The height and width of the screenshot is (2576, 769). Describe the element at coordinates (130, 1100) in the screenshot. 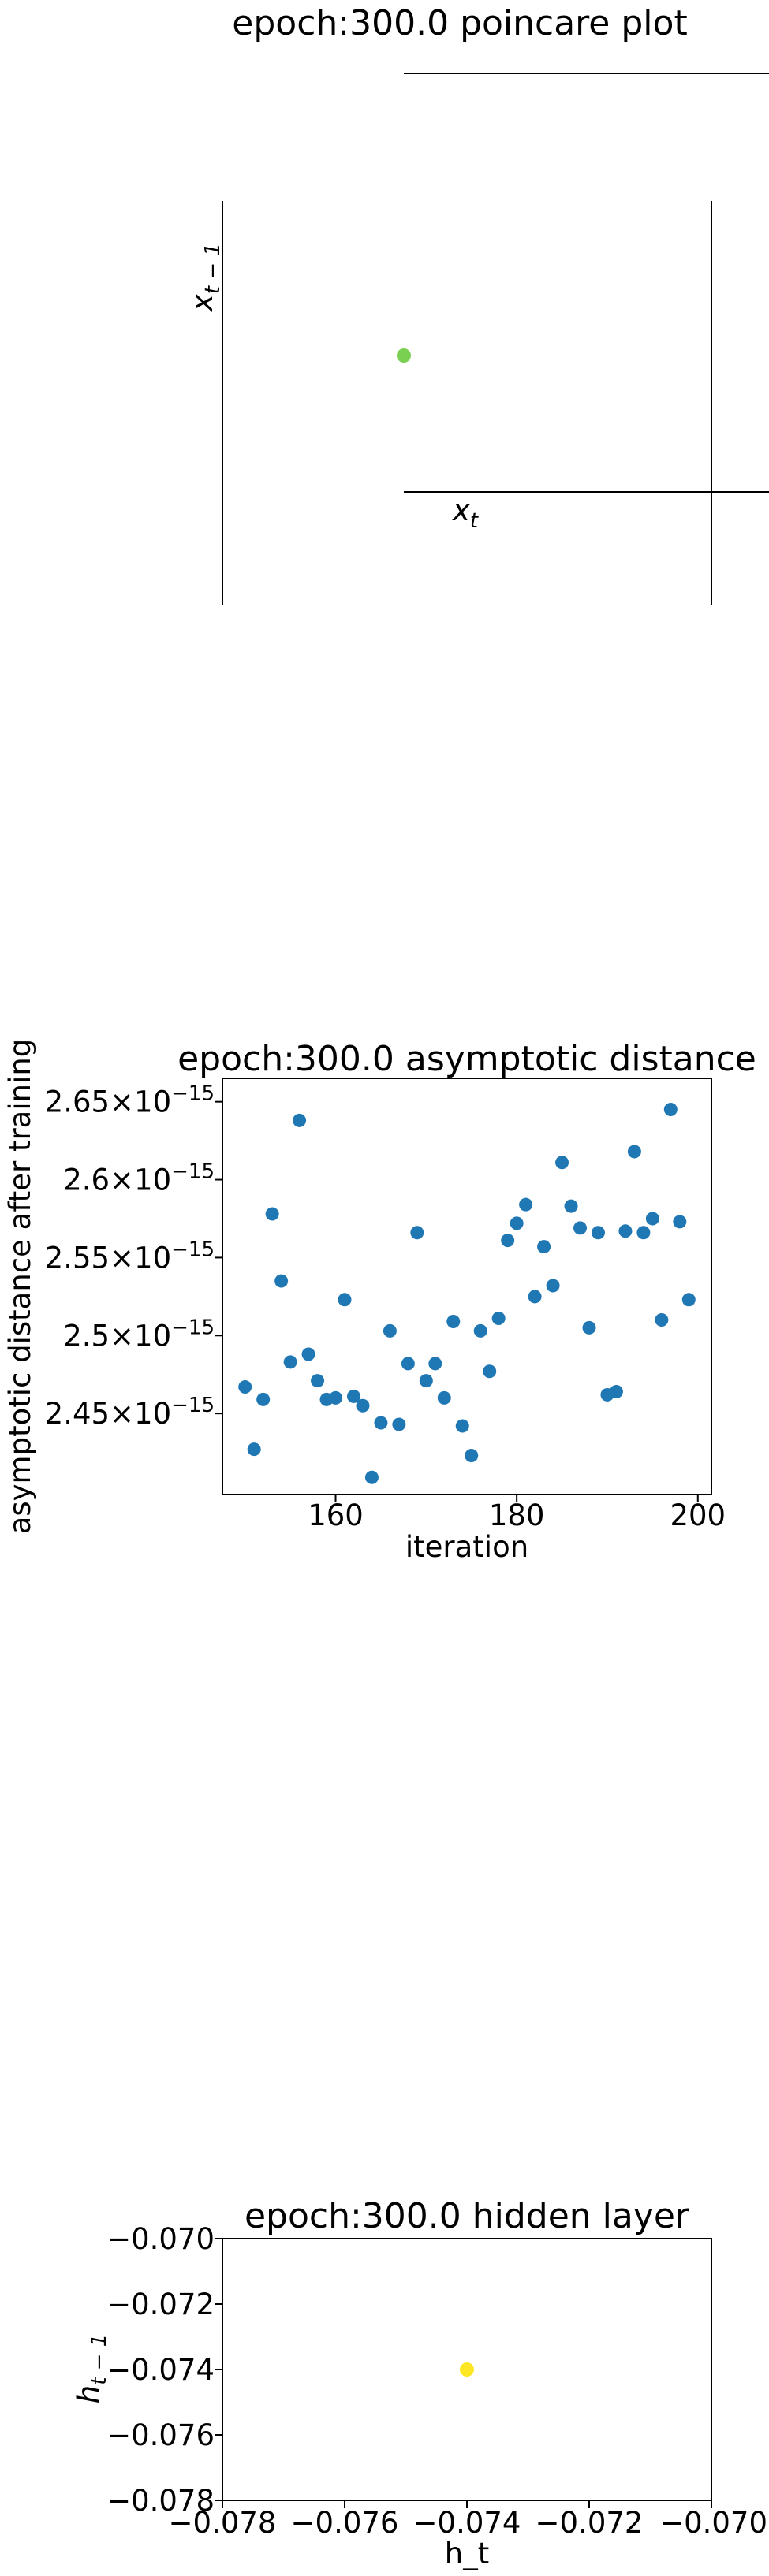

I see `asym-y-tick-label-4: 2.65×10⁻¹⁵` at that location.